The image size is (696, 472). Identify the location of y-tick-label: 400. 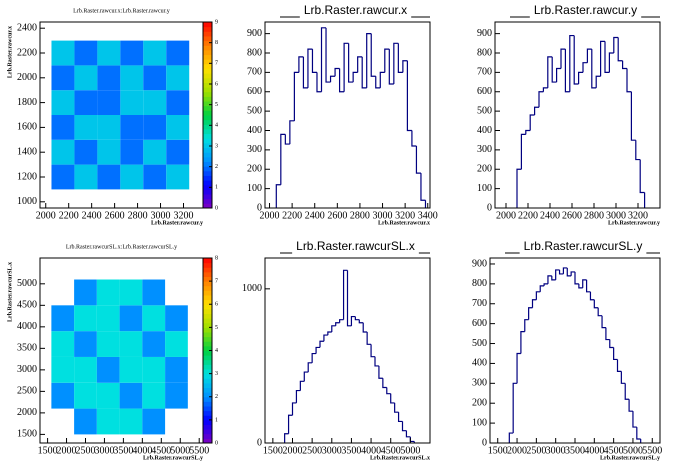
(484, 130).